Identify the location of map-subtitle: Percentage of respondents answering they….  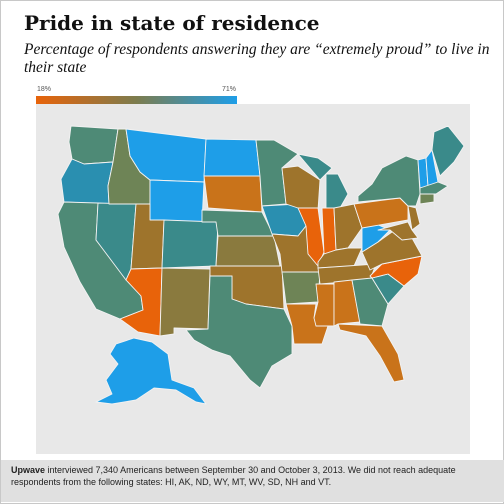
(257, 58).